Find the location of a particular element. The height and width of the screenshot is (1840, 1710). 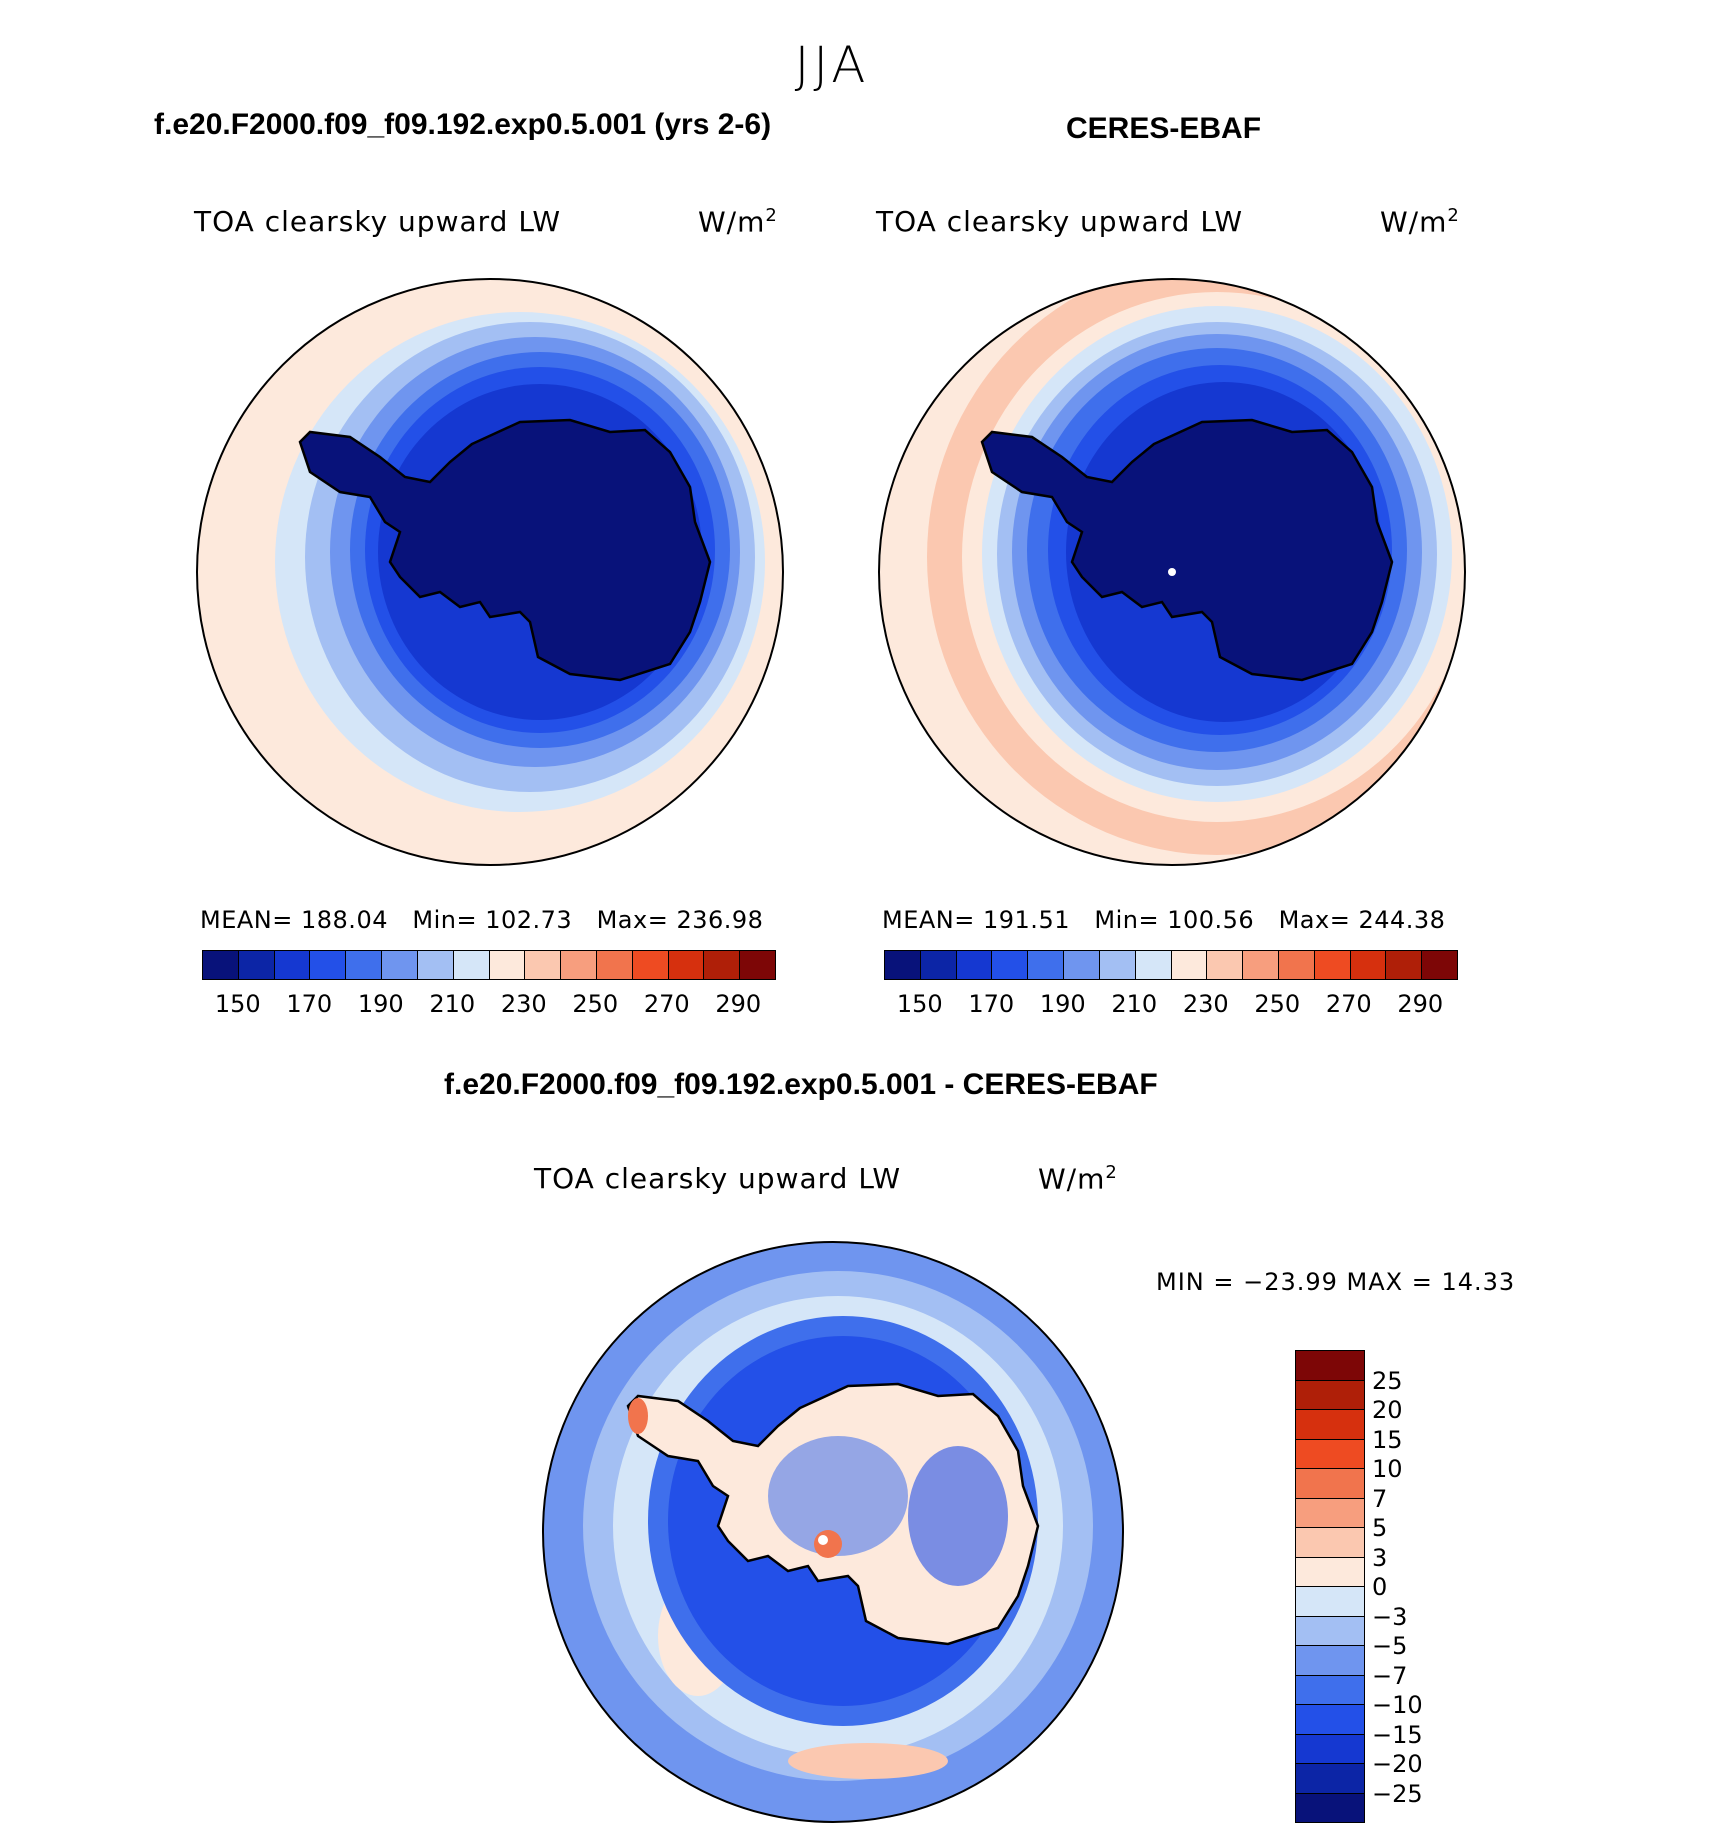

continent-negative-streak is located at coordinates (838, 1496).